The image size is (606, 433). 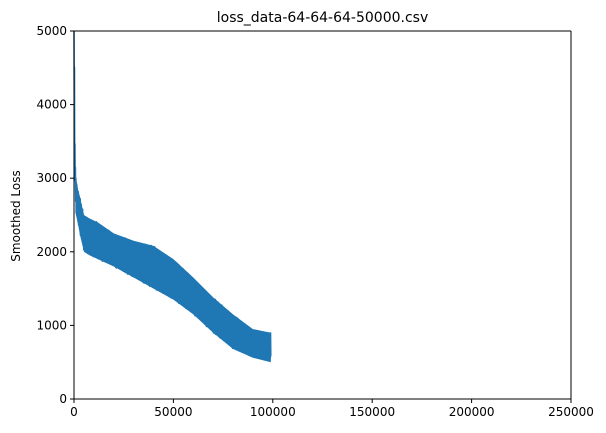 I want to click on chart-title: loss_data-64-64-64-50000.csv, so click(x=323, y=18).